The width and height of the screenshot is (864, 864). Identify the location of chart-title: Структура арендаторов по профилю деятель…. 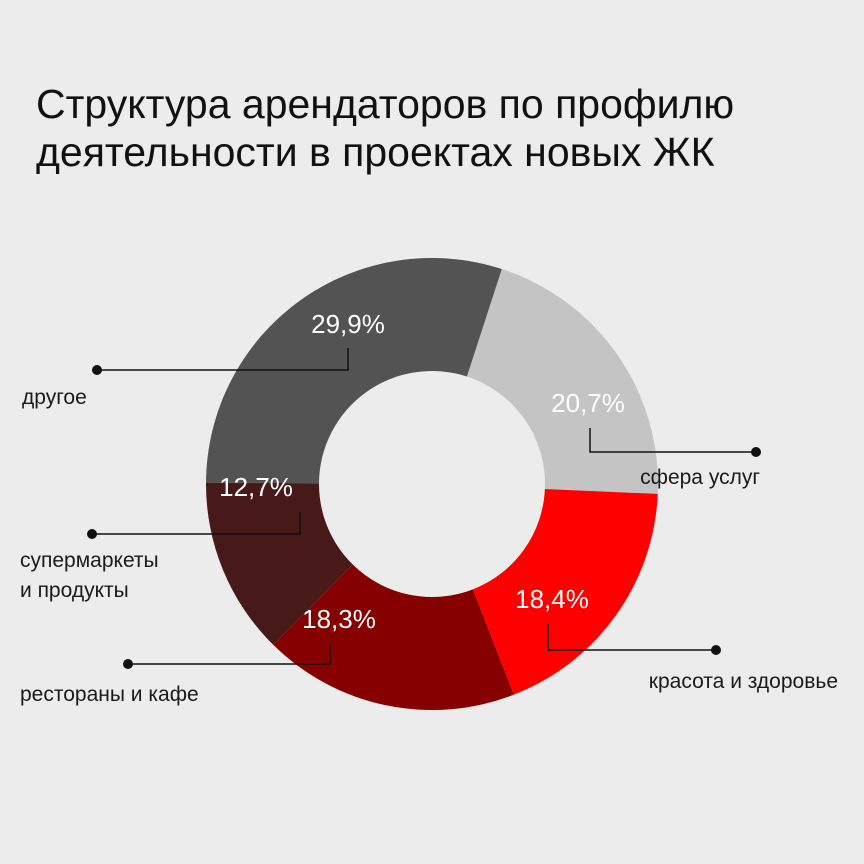
(385, 128).